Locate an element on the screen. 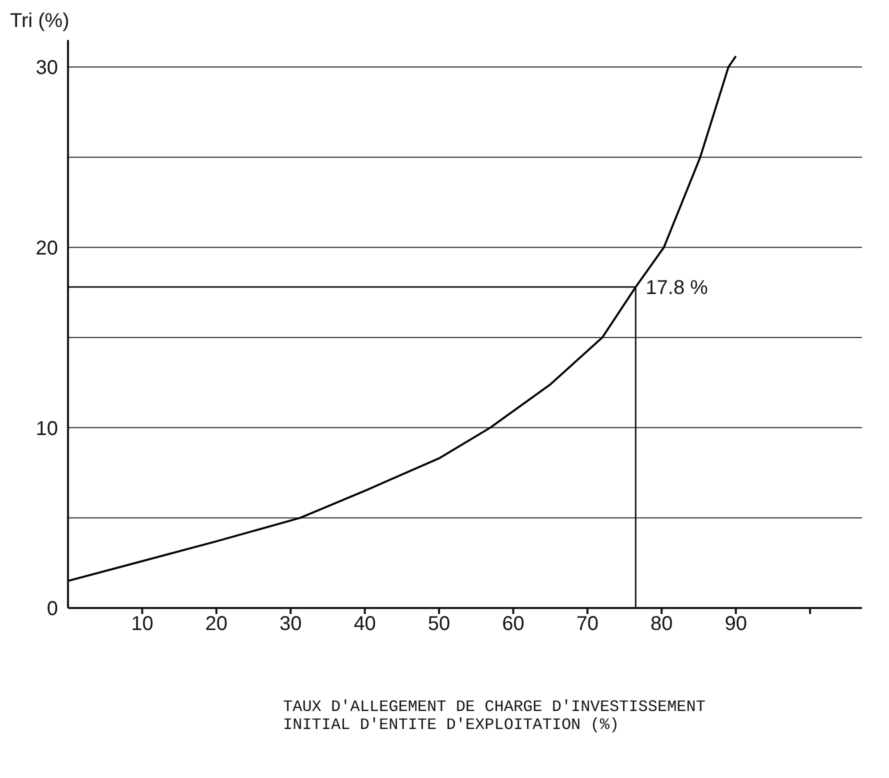 This screenshot has height=778, width=889. x-tick-label: 80 is located at coordinates (661, 624).